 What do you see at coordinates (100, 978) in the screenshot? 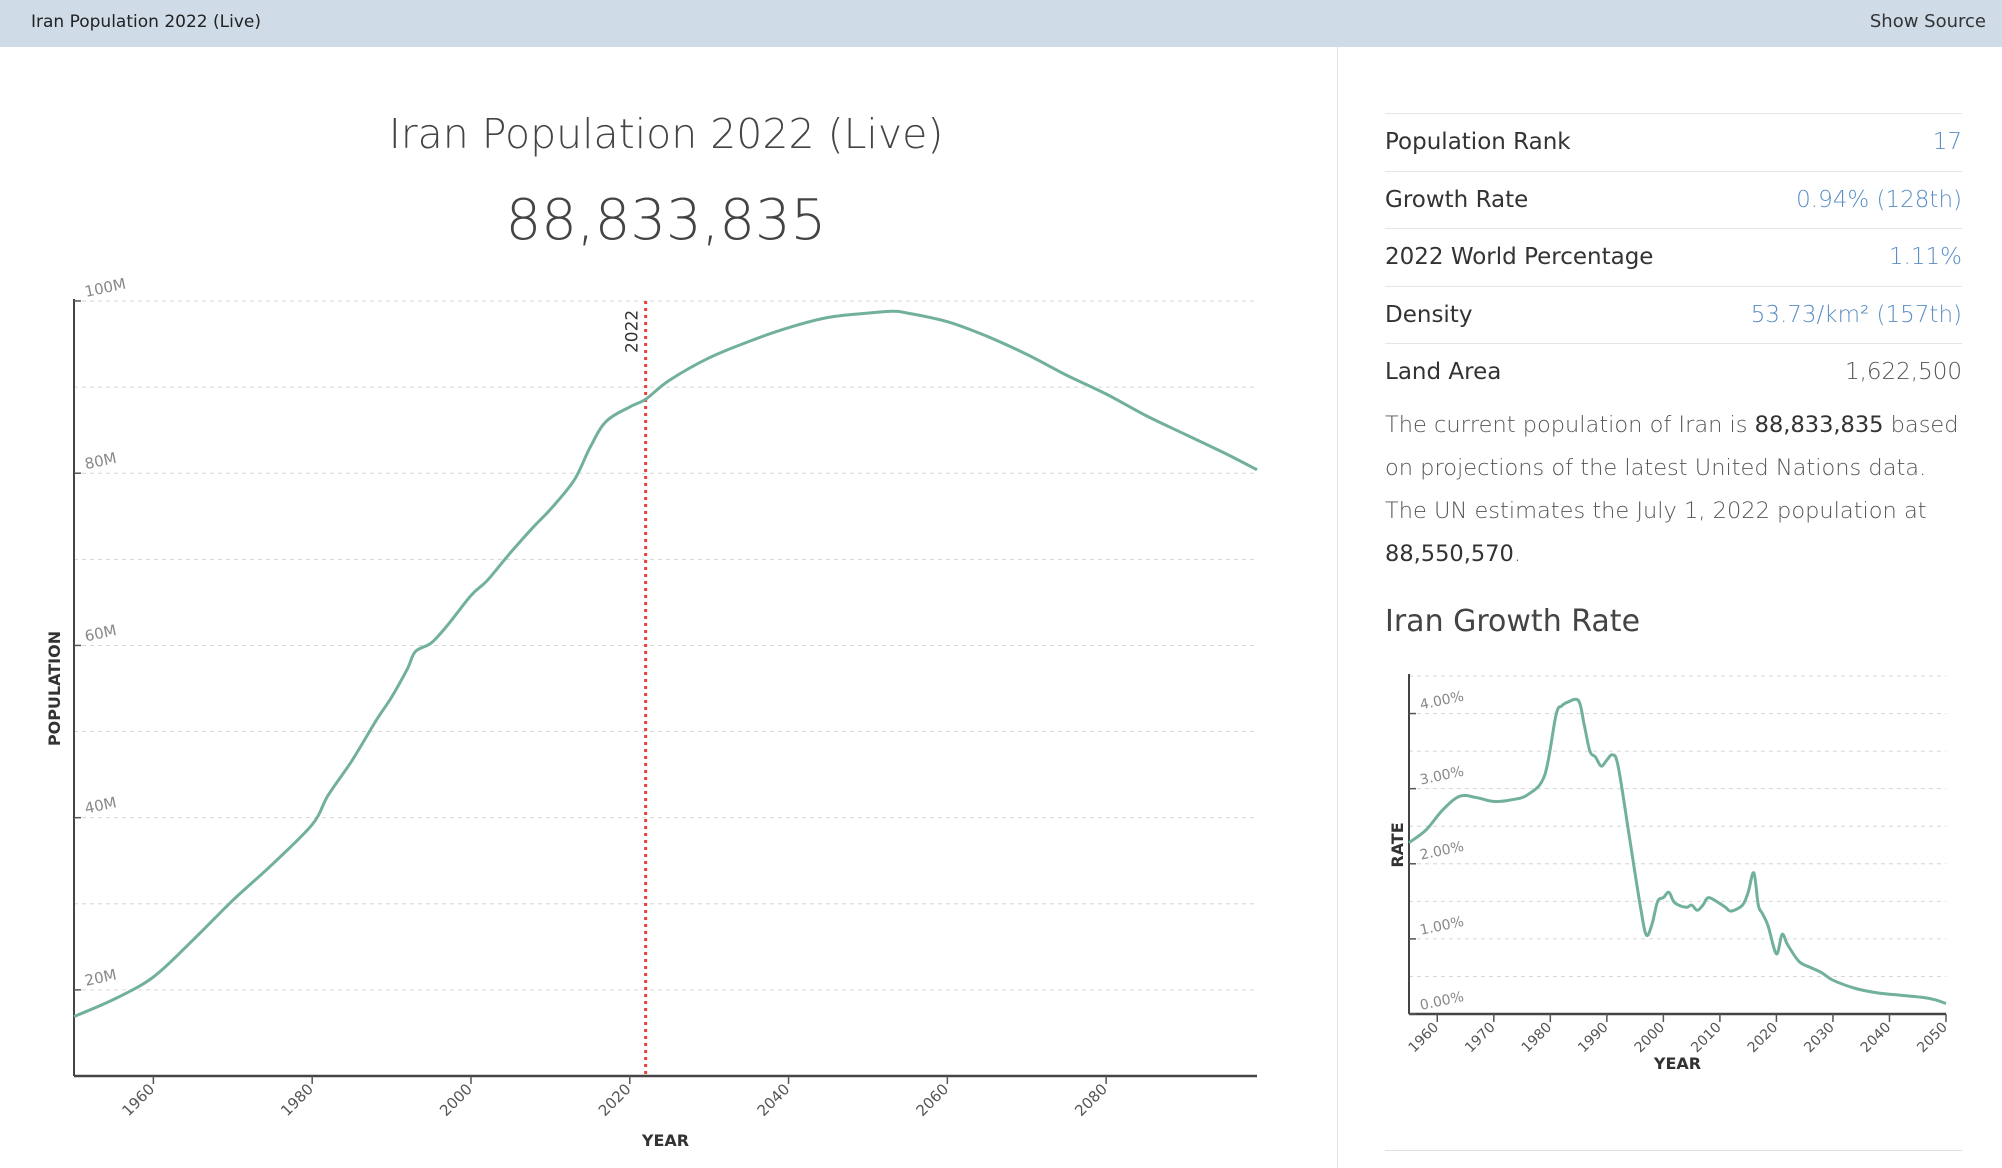
I see `y-tick-label: 20M` at bounding box center [100, 978].